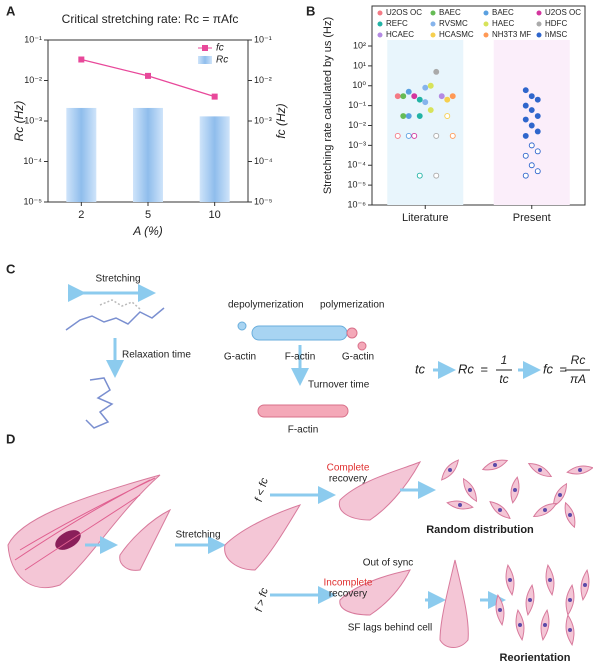 This screenshot has width=593, height=667. What do you see at coordinates (357, 204) in the screenshot?
I see `y-tick-label: 10⁻⁶` at bounding box center [357, 204].